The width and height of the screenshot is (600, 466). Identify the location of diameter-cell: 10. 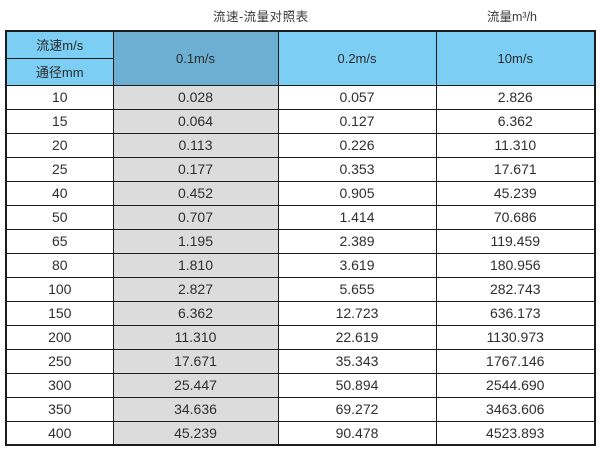
(59, 97).